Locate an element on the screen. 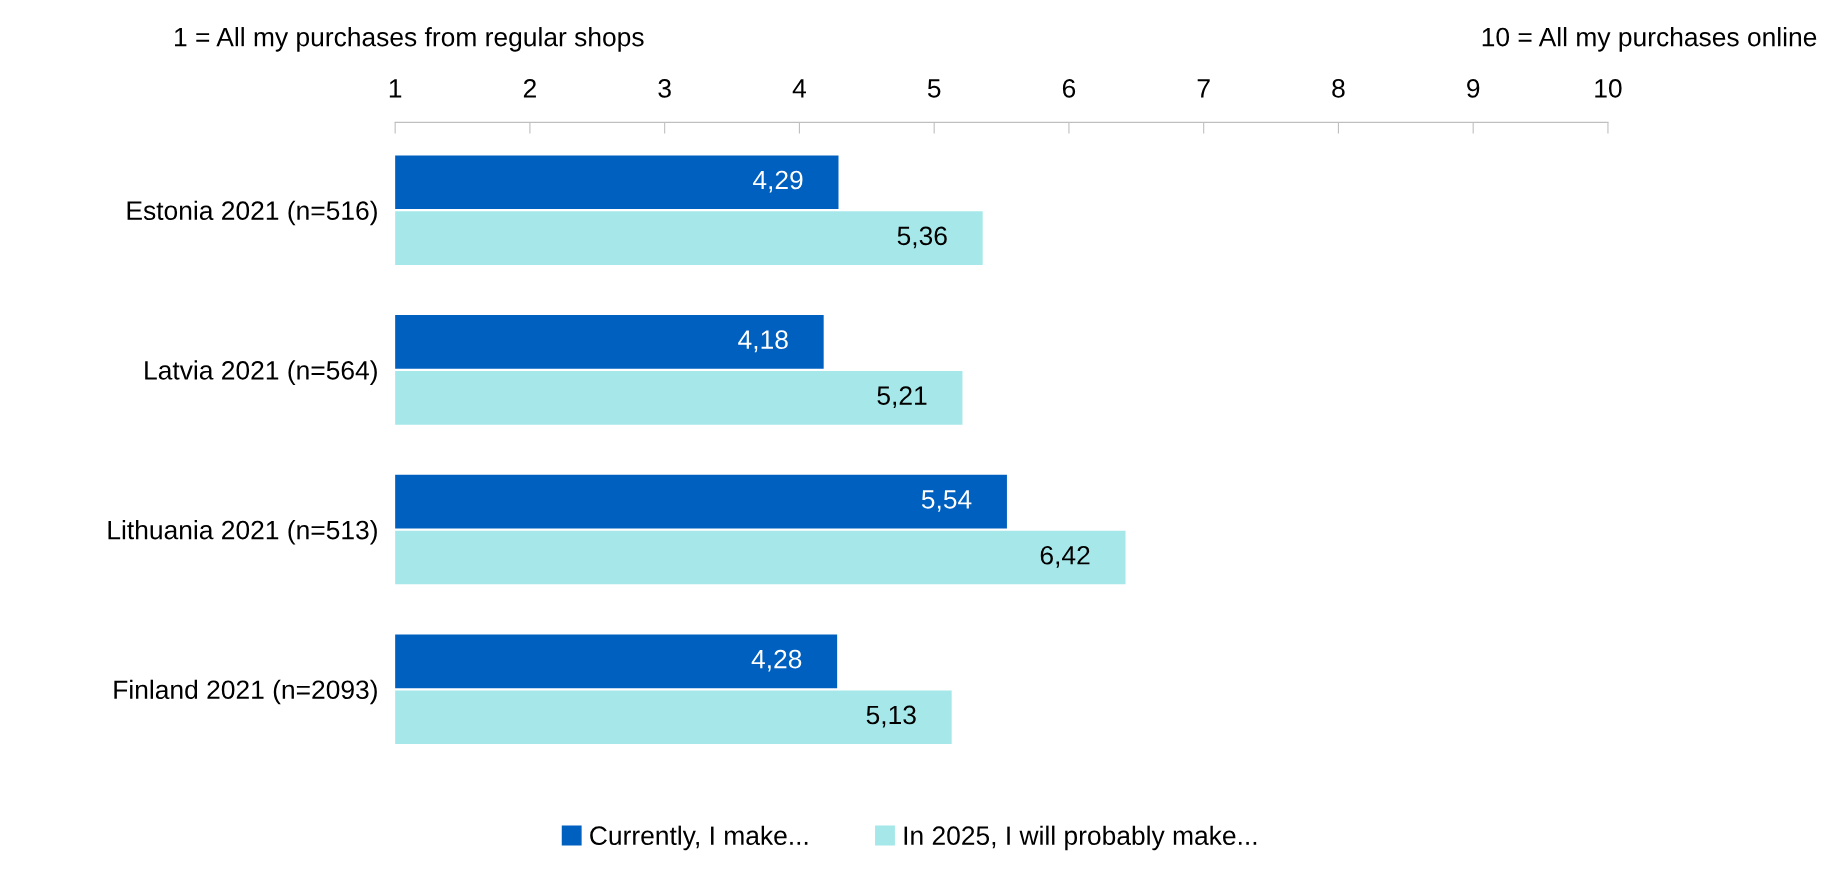 Image resolution: width=1821 pixels, height=874 pixels. x-tick-label: 5 is located at coordinates (934, 88).